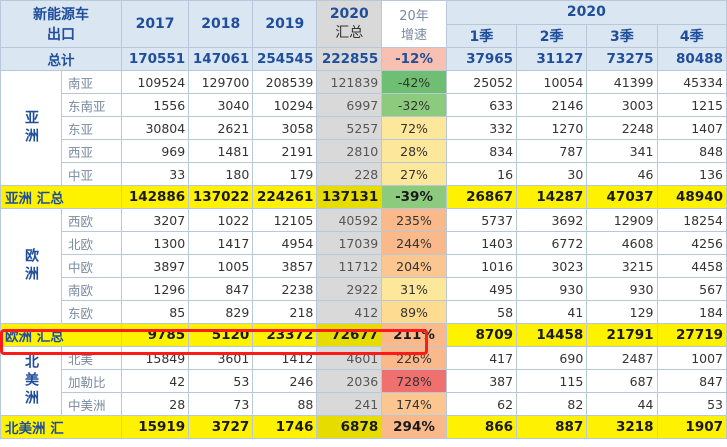 Image resolution: width=727 pixels, height=447 pixels. What do you see at coordinates (414, 82) in the screenshot?
I see `growth-cell: -42%` at bounding box center [414, 82].